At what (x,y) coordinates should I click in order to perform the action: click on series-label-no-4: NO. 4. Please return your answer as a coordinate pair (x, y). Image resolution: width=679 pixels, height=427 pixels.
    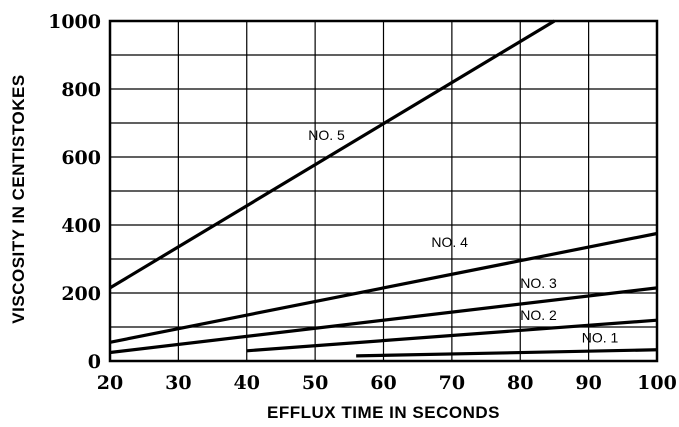
    Looking at the image, I should click on (449, 242).